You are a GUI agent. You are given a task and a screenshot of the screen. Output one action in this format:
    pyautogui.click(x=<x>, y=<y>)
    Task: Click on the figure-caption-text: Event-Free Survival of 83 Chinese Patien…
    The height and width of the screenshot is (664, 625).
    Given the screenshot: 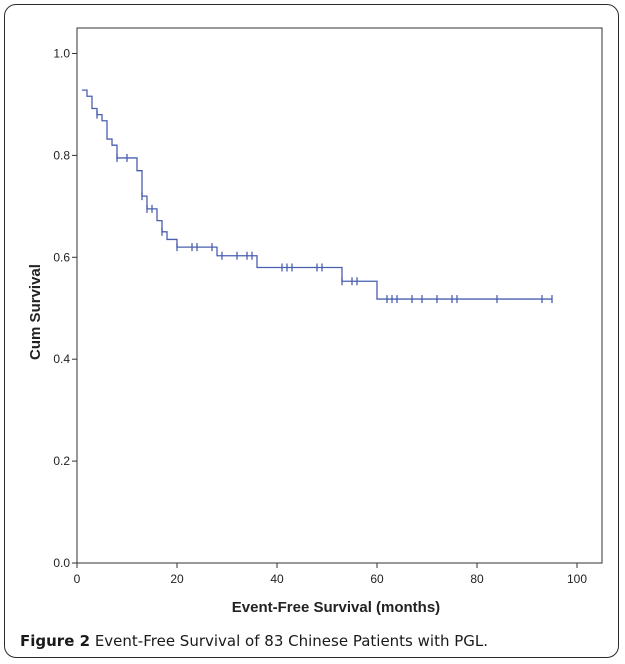 What is the action you would take?
    pyautogui.click(x=291, y=641)
    